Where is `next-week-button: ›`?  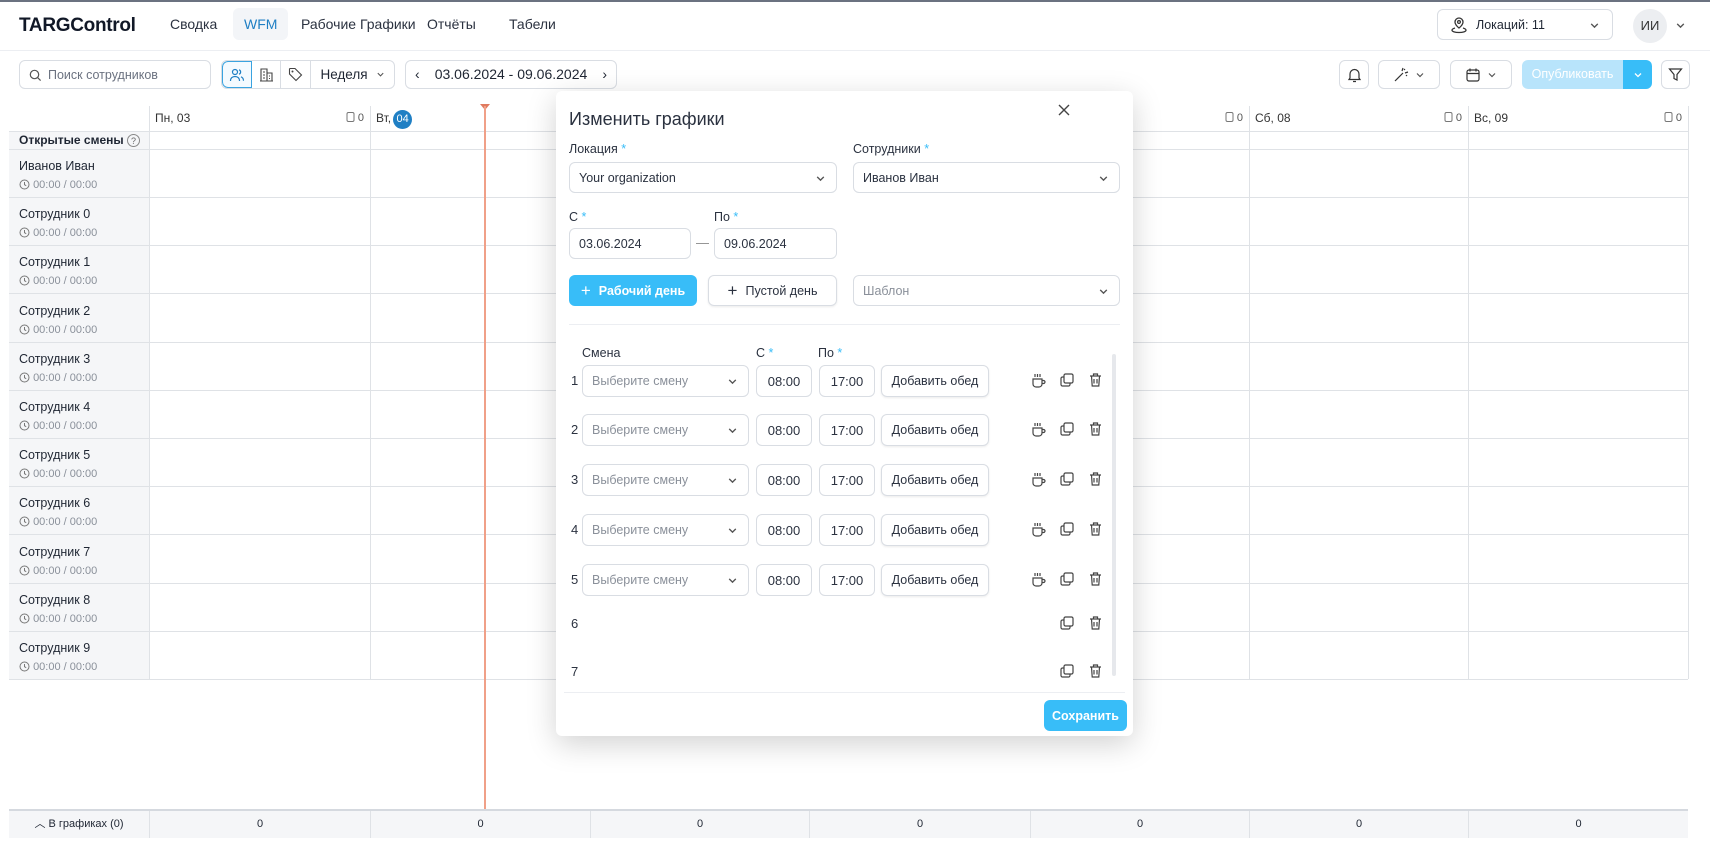 next-week-button: › is located at coordinates (604, 74).